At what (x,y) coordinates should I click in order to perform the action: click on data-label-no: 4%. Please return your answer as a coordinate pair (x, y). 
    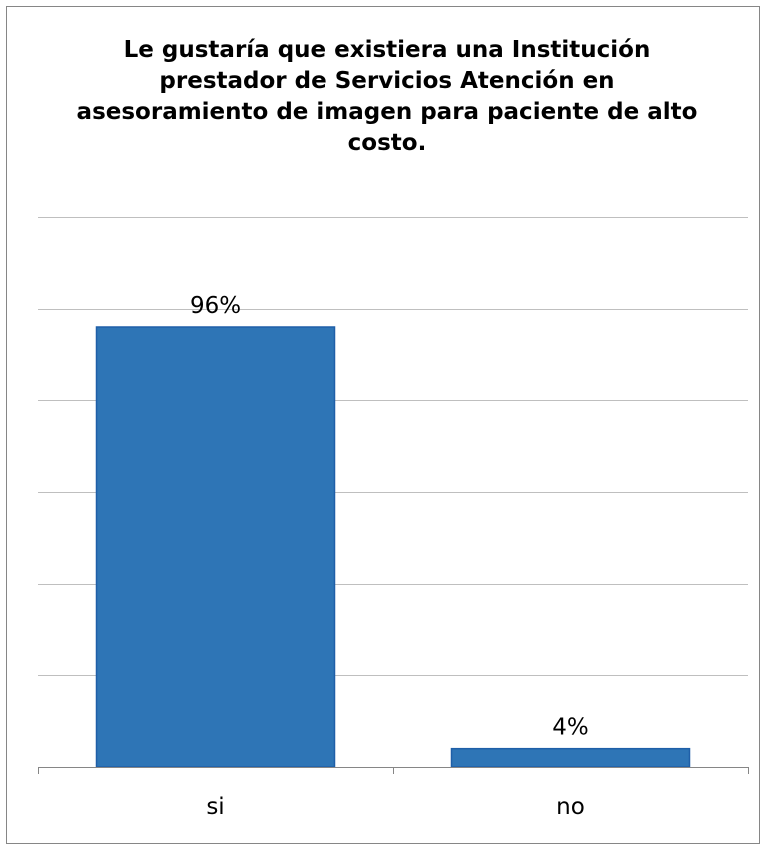
    Looking at the image, I should click on (570, 728).